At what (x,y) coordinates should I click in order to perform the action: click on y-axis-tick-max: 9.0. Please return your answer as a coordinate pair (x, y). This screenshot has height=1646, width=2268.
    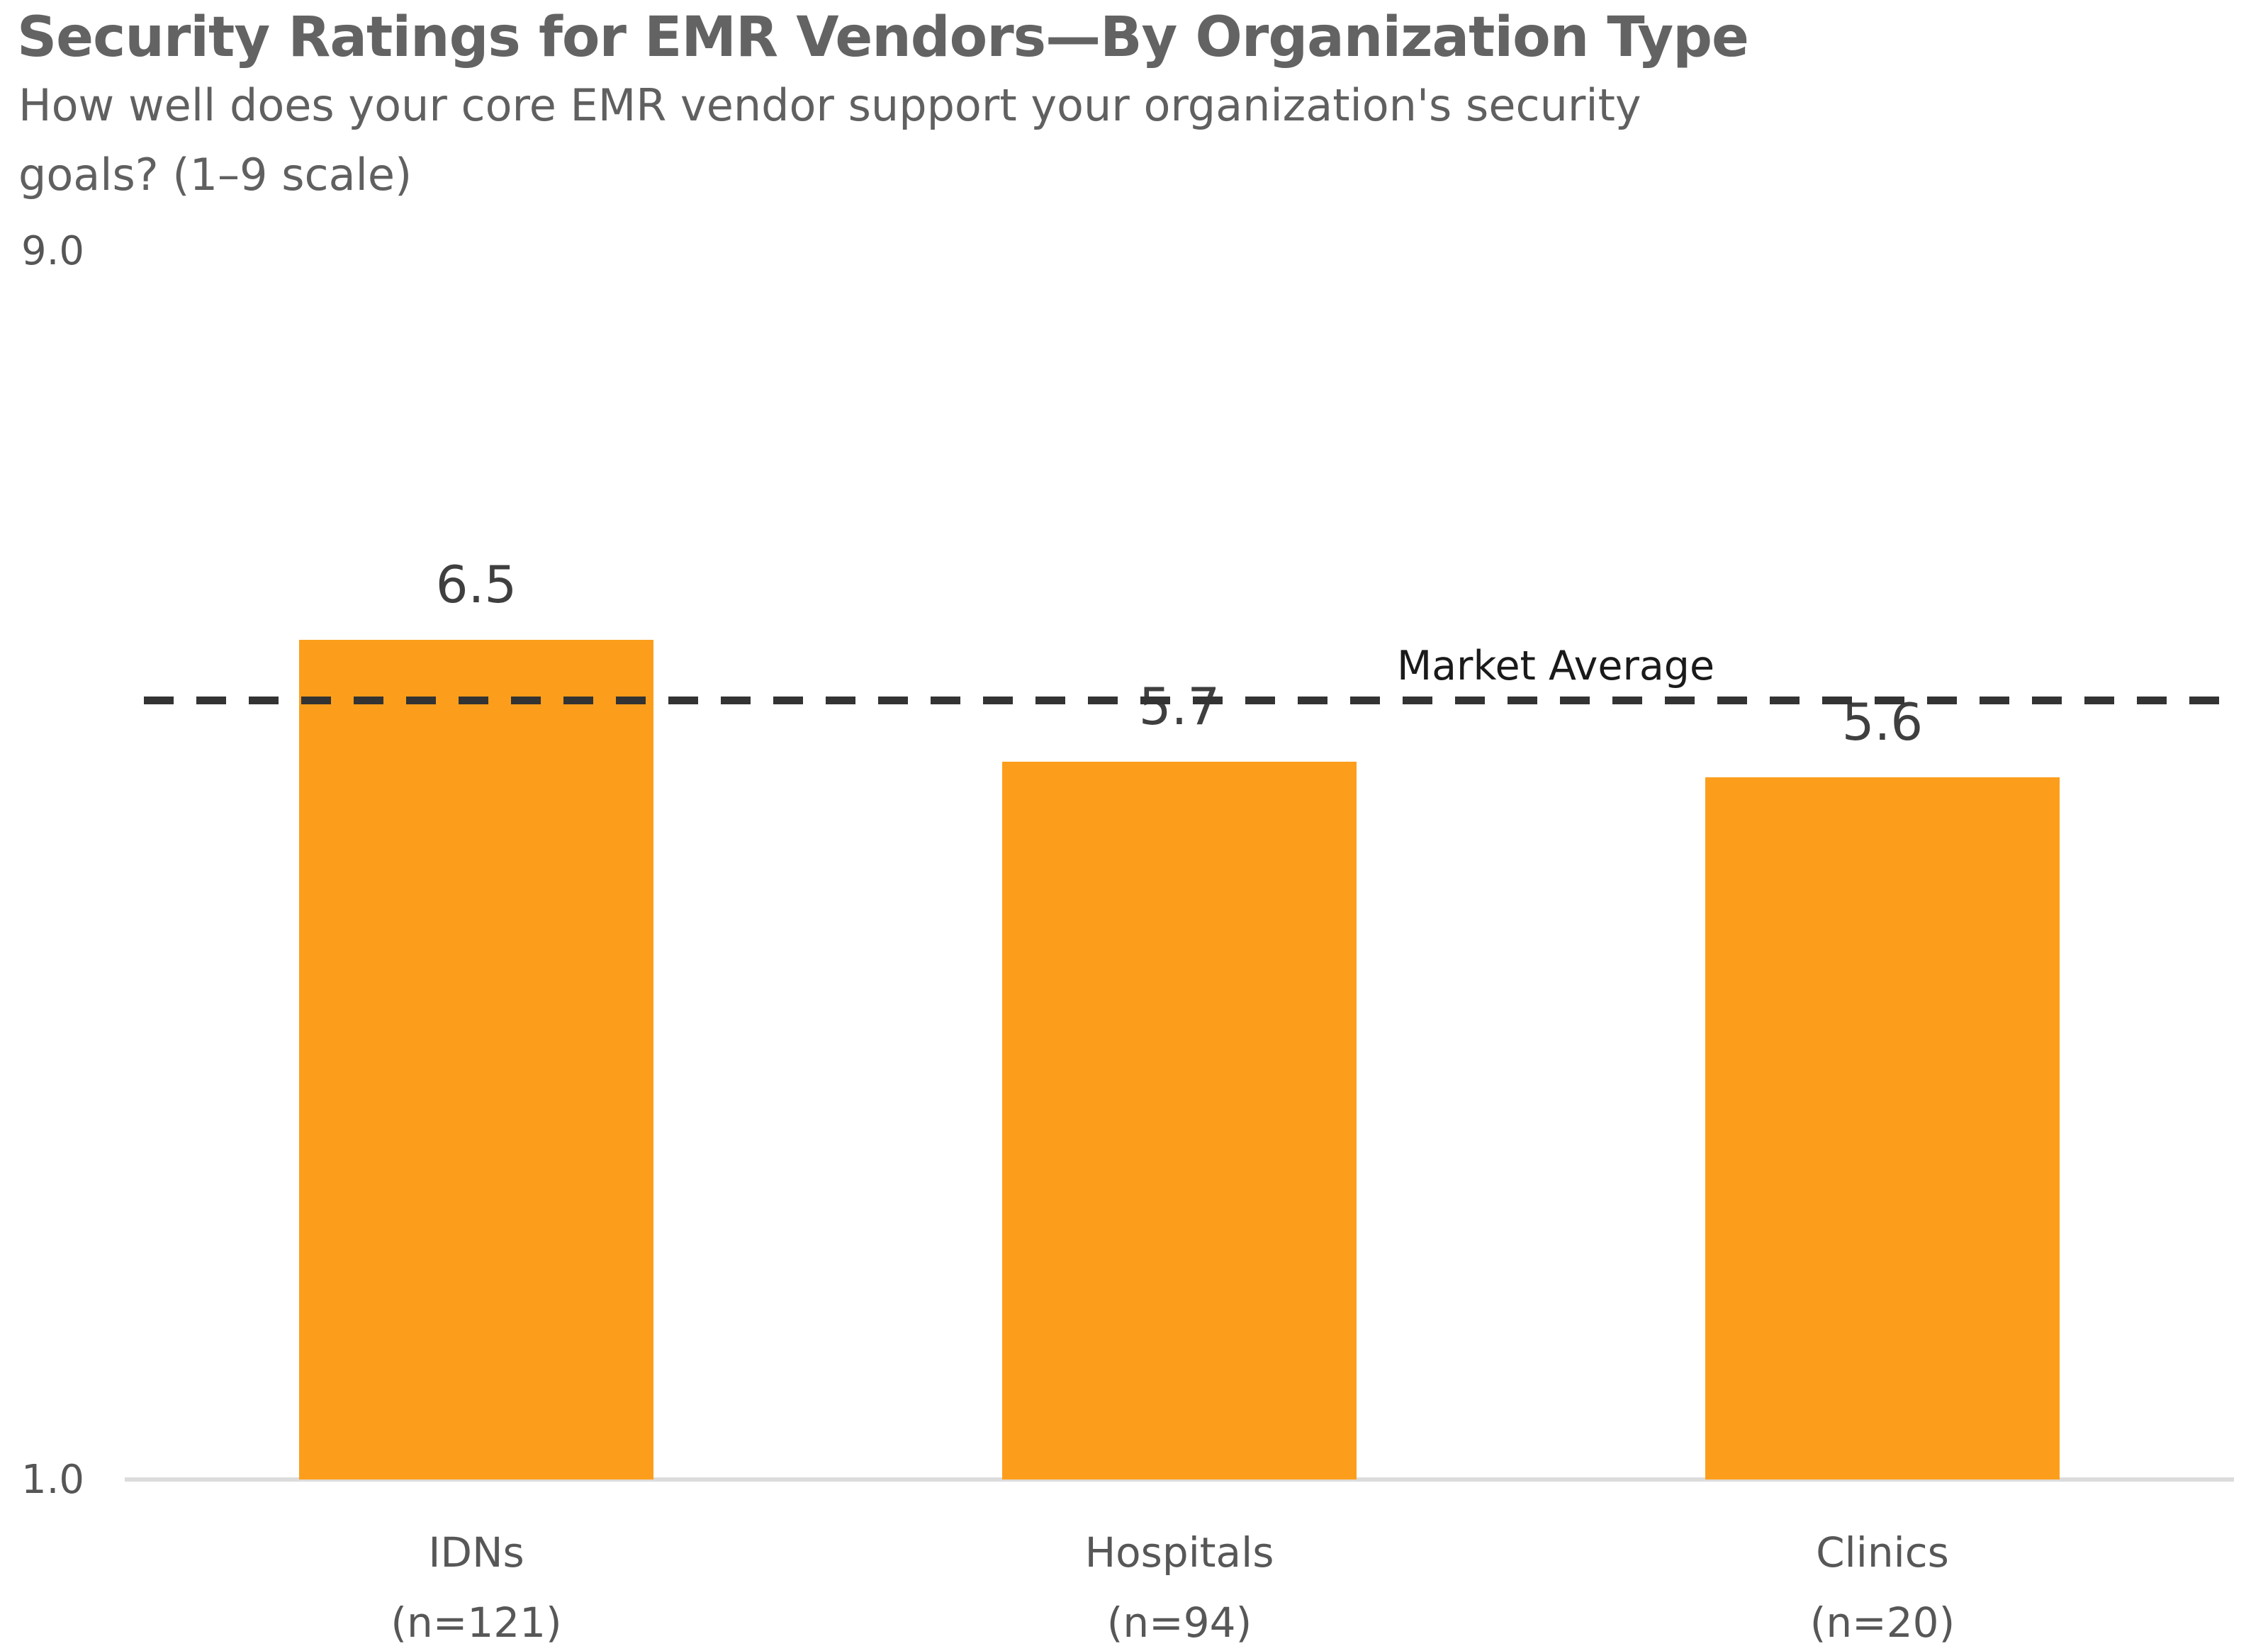
    Looking at the image, I should click on (53, 251).